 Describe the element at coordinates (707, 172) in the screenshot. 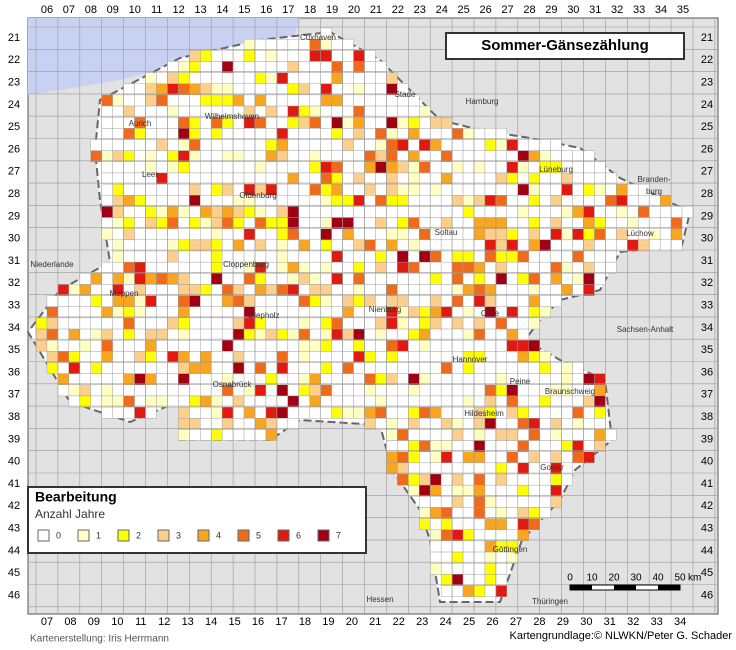

I see `row-label: 27` at that location.